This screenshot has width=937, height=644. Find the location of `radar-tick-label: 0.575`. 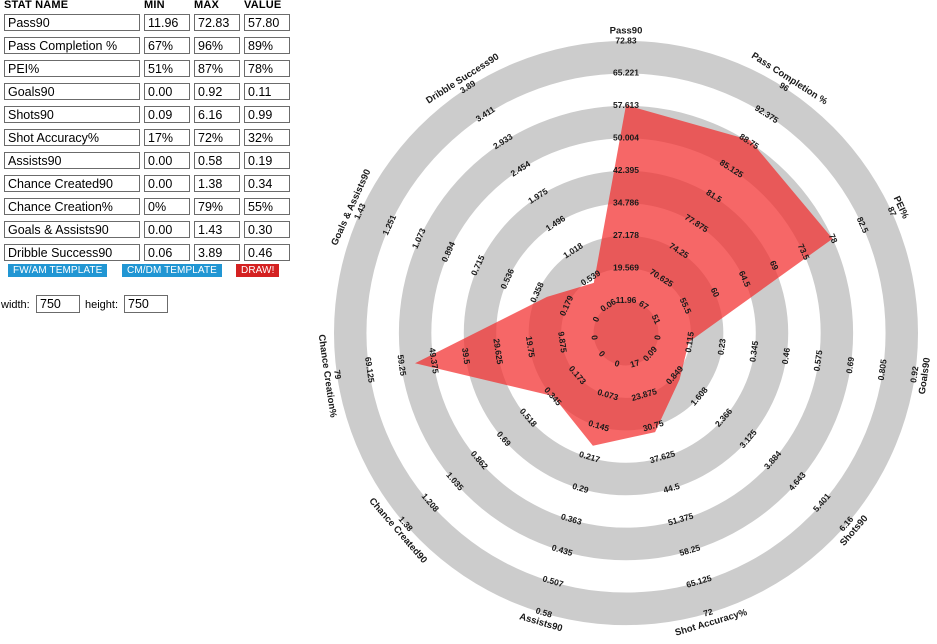

radar-tick-label: 0.575 is located at coordinates (817, 360).